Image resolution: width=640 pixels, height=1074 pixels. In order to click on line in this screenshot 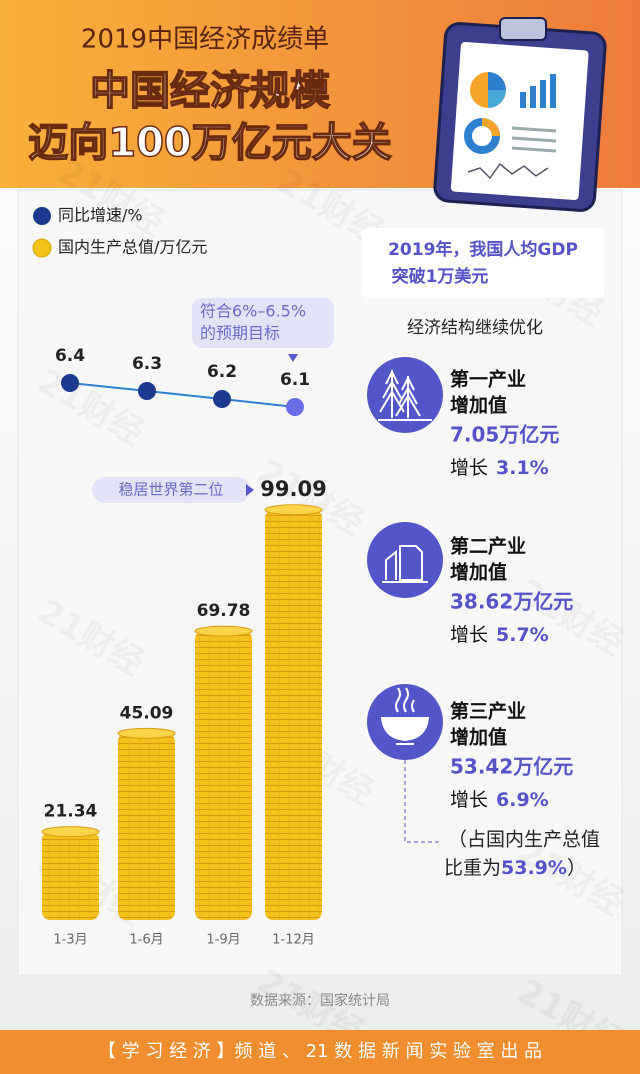, I will do `click(182, 395)`.